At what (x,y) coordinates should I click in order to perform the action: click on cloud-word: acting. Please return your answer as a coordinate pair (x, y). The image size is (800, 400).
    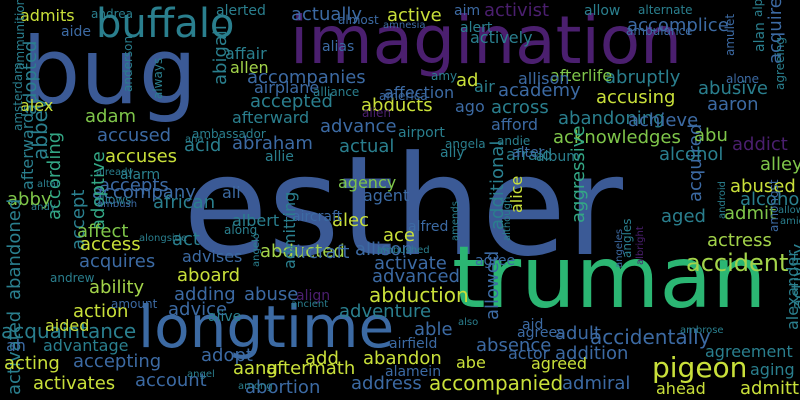
    Looking at the image, I should click on (32, 363).